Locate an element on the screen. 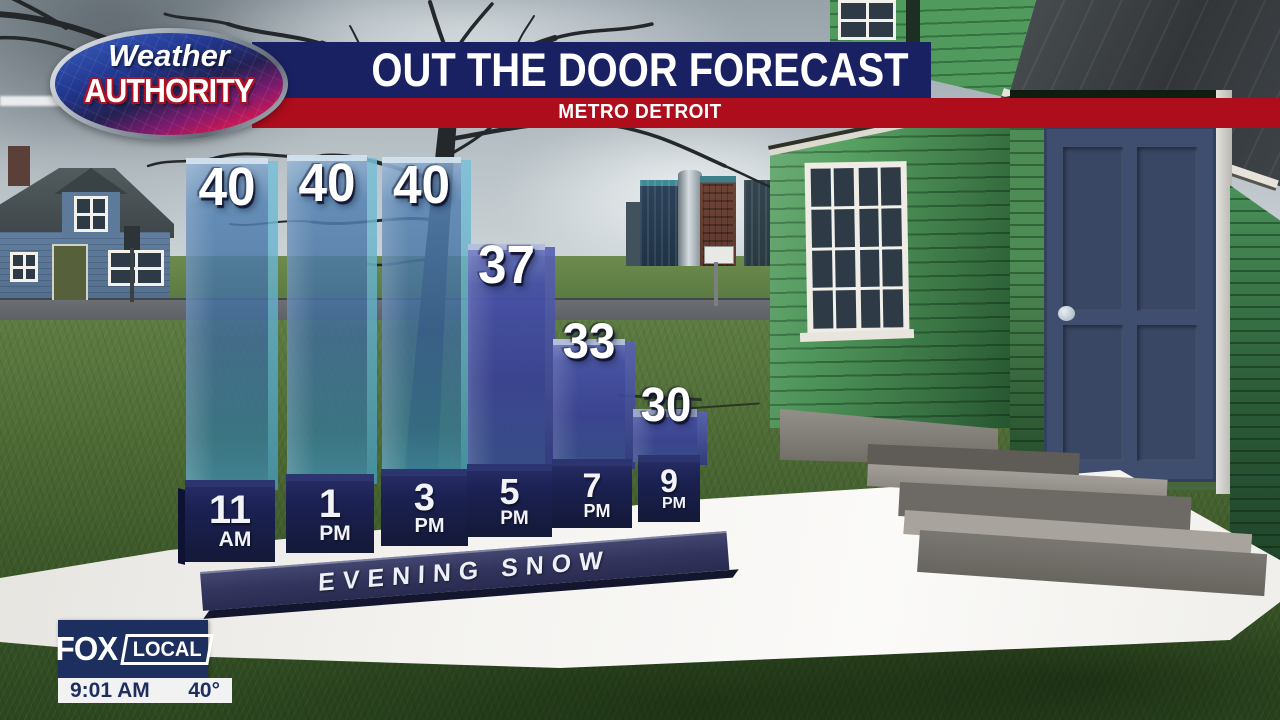 The height and width of the screenshot is (720, 1280). door-knob is located at coordinates (1066, 313).